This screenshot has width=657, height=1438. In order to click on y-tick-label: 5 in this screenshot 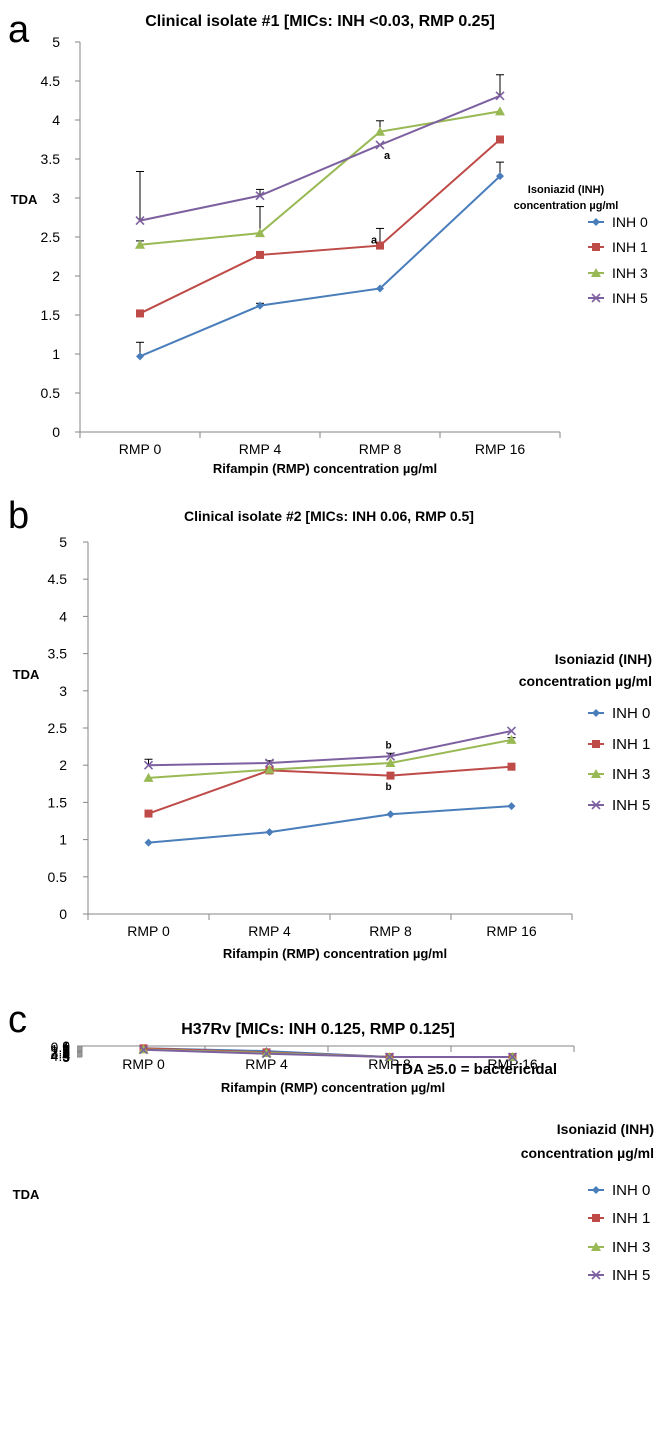, I will do `click(66, 1057)`.